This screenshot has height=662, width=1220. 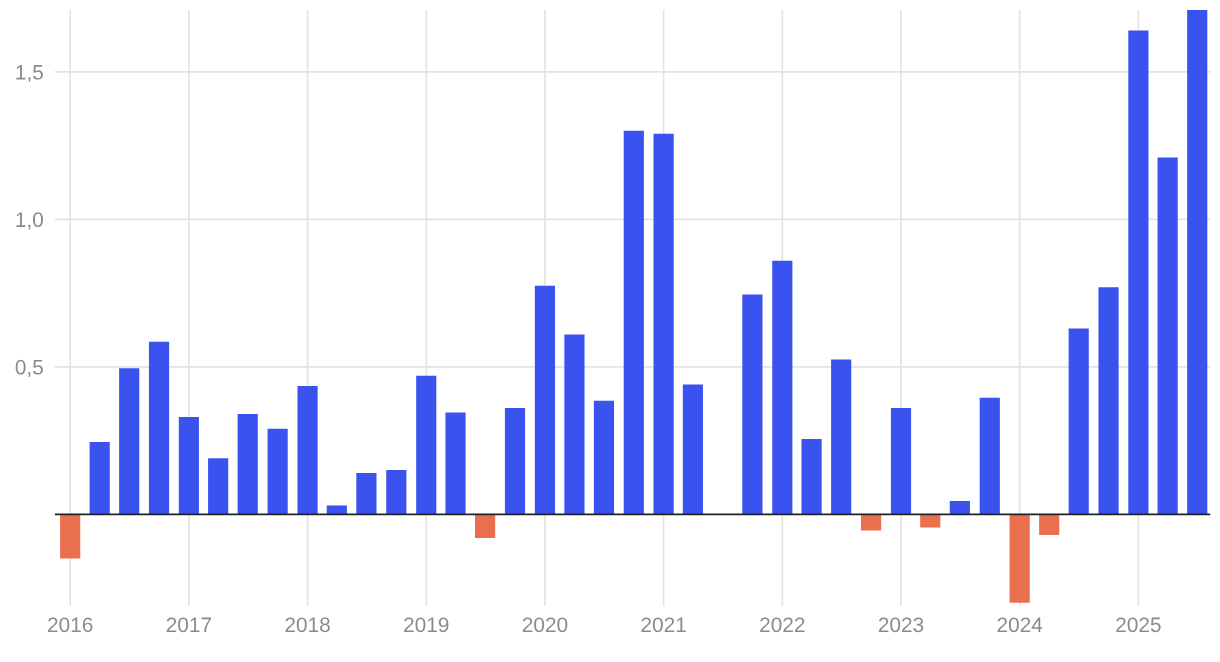 I want to click on x-tick-label: 2020, so click(x=545, y=625).